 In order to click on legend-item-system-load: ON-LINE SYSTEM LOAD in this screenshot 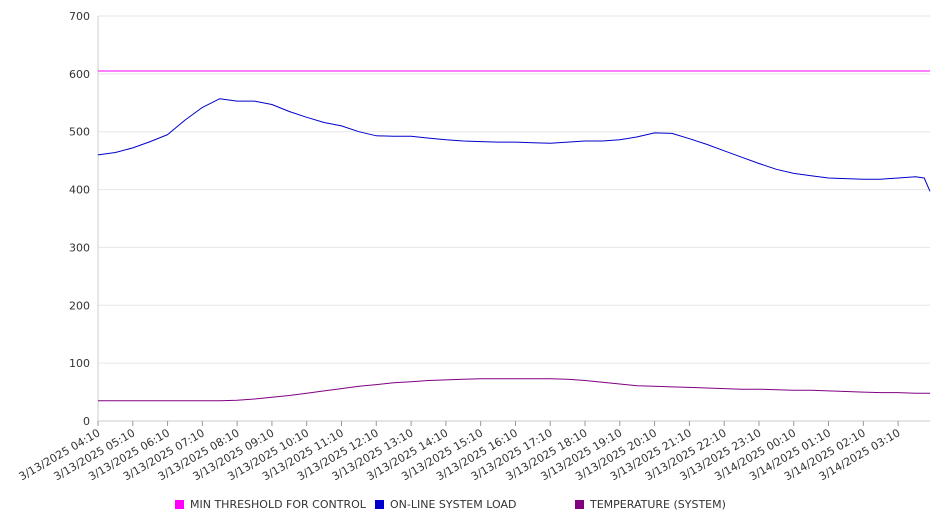, I will do `click(445, 504)`.